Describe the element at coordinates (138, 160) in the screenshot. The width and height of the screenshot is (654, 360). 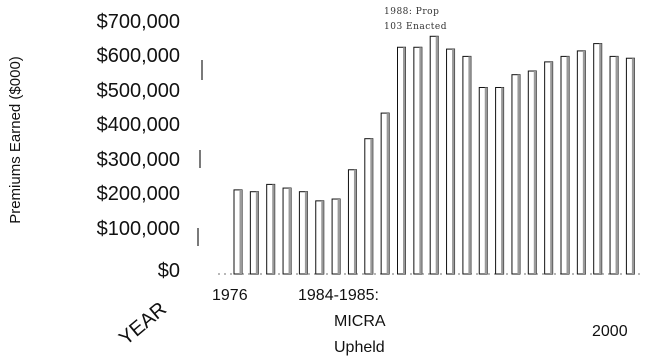
I see `y-tick-label: $300,000` at that location.